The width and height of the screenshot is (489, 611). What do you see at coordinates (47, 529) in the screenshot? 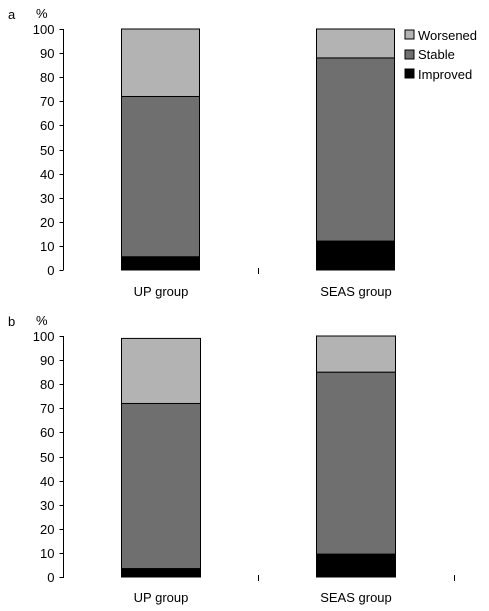
I see `y-tick-label-b-20: 20` at bounding box center [47, 529].